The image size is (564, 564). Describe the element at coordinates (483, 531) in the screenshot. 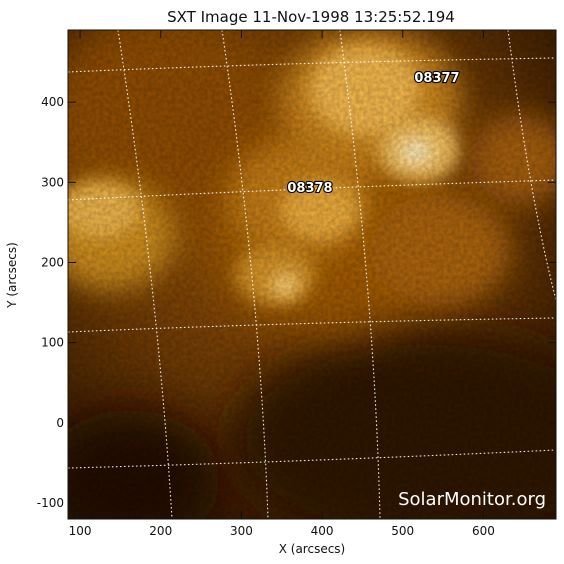

I see `x-tick-label: 600` at that location.